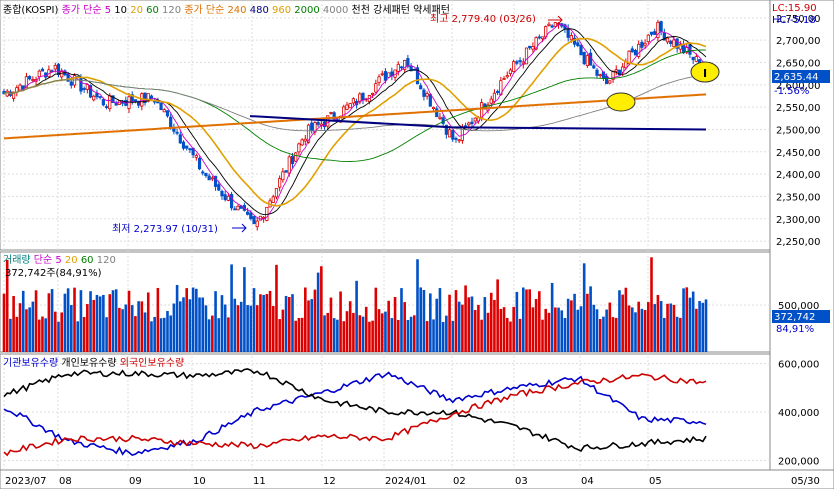 This screenshot has height=489, width=834. What do you see at coordinates (798, 130) in the screenshot?
I see `price-y-tick: 2,500,00` at bounding box center [798, 130].